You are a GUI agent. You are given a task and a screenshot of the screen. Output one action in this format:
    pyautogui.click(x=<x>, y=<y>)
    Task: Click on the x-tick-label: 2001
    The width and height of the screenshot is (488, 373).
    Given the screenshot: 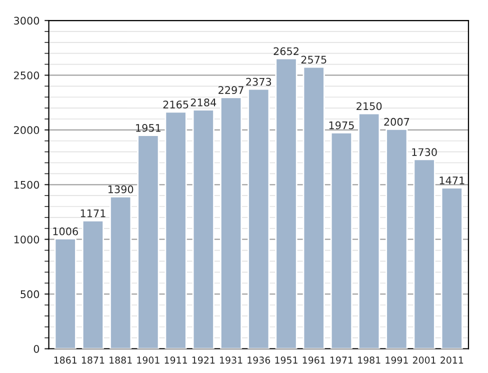 What is the action you would take?
    pyautogui.click(x=424, y=360)
    